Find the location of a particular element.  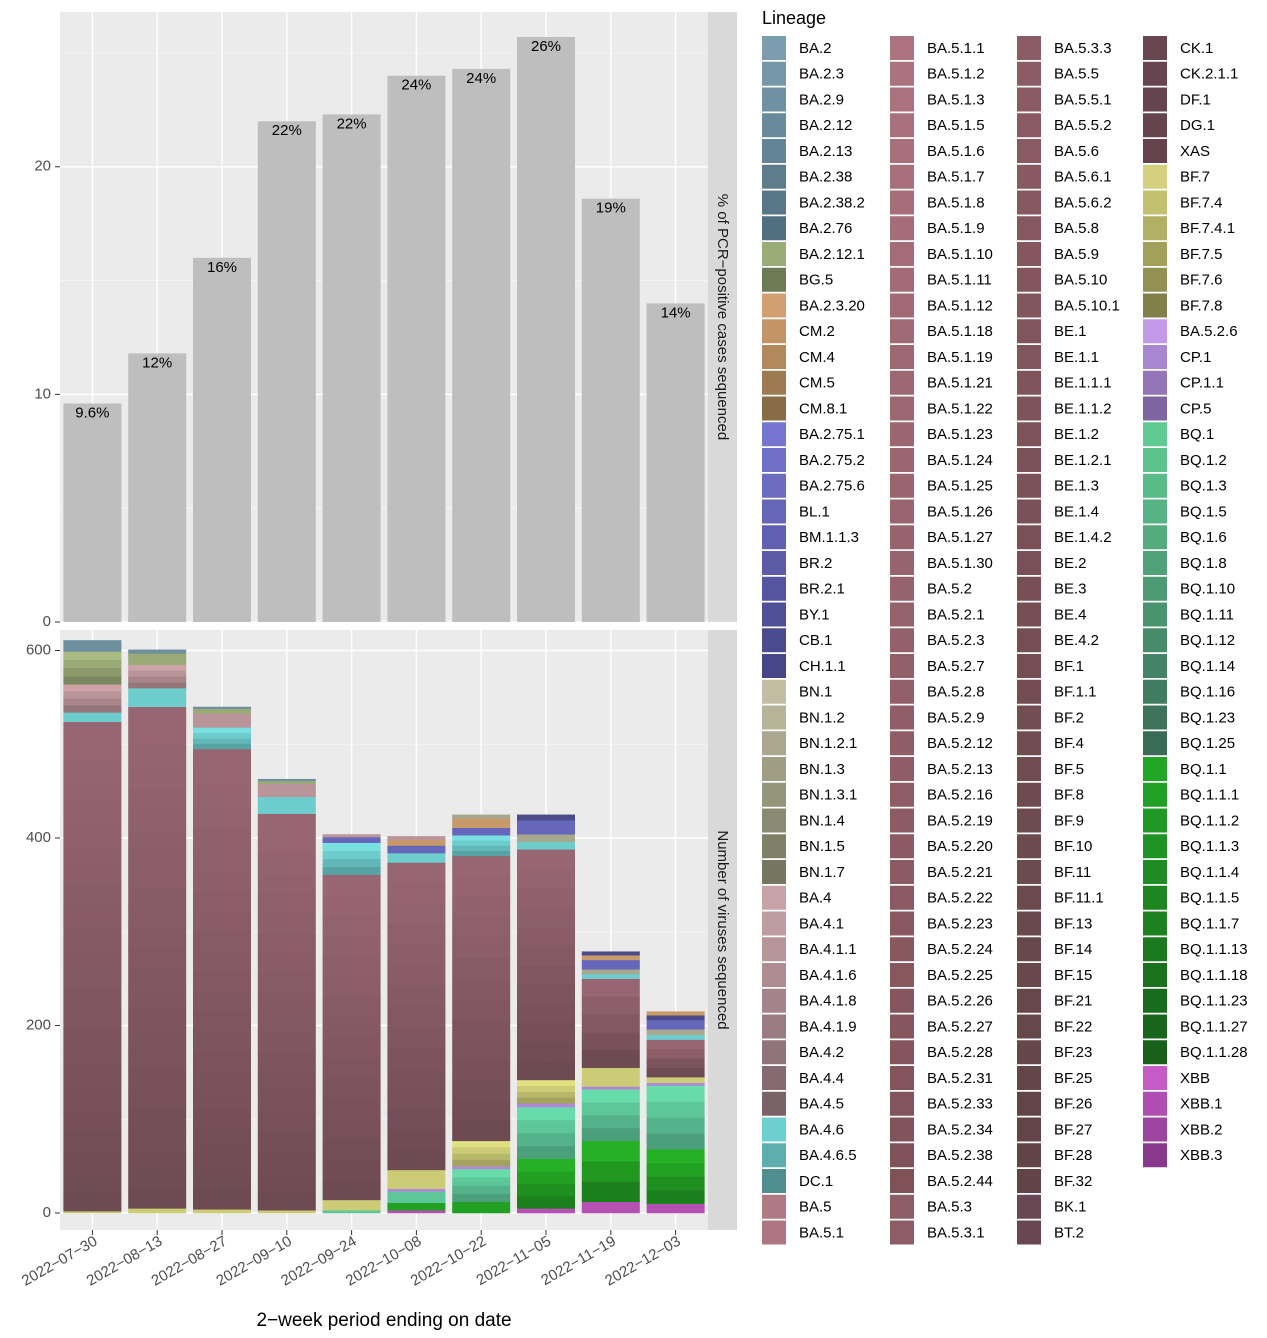

legend-item: BA.5.1.26 is located at coordinates (941, 511).